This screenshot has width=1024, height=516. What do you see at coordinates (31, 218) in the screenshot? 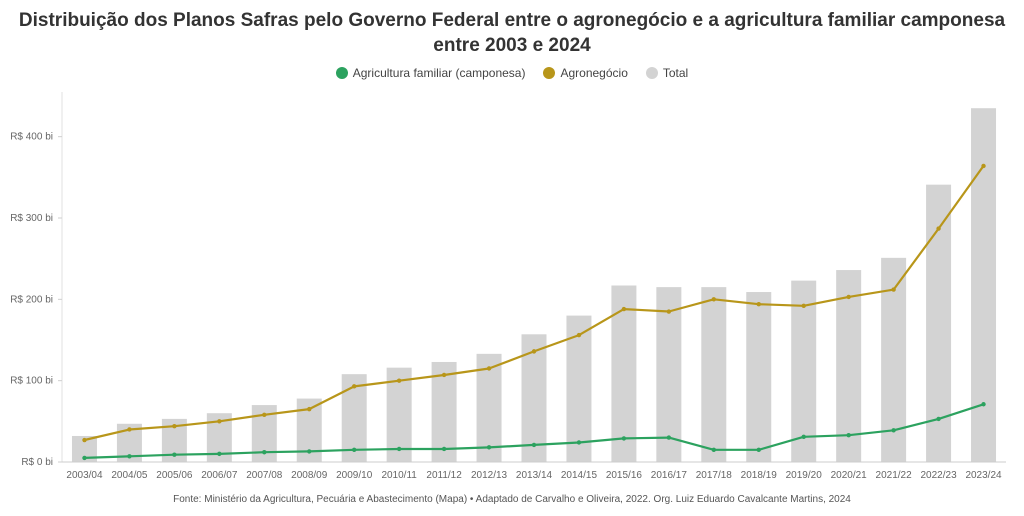
I see `y-tick-label: R$ 300 bi` at bounding box center [31, 218].